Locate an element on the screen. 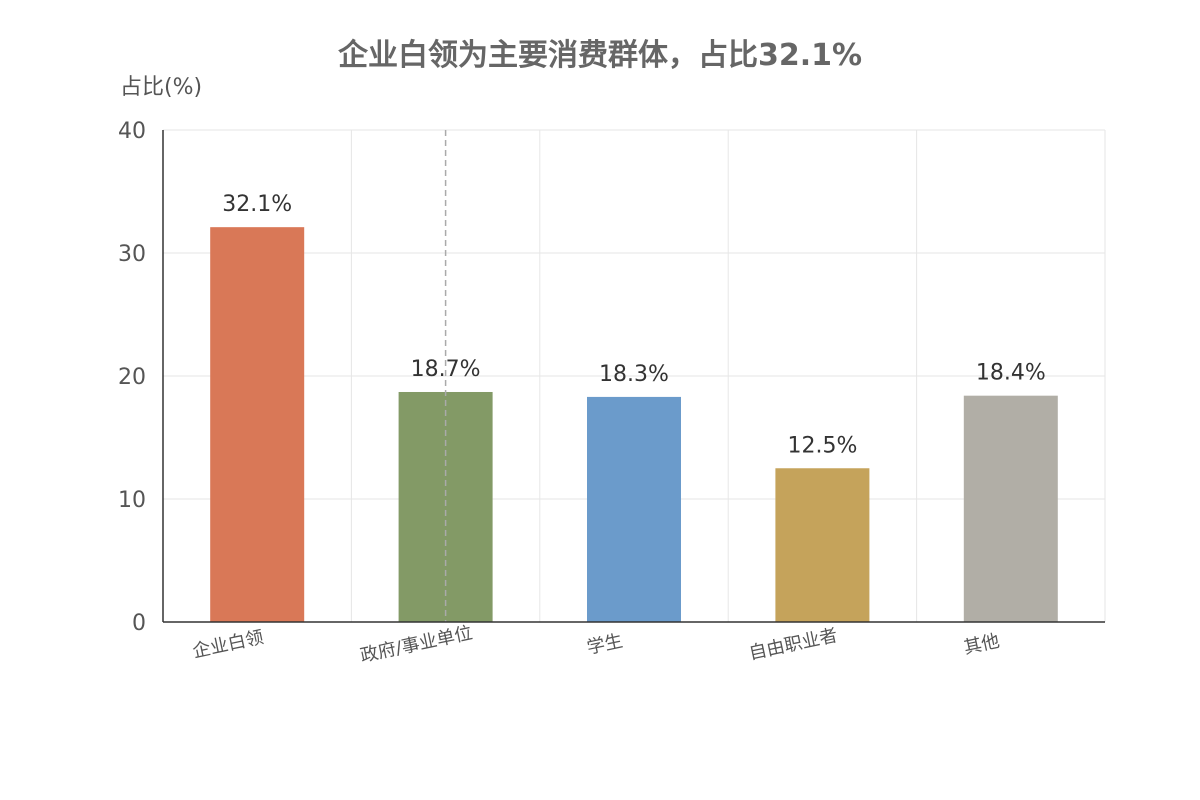 The width and height of the screenshot is (1200, 800). x-tick-label: 企业白领 is located at coordinates (228, 645).